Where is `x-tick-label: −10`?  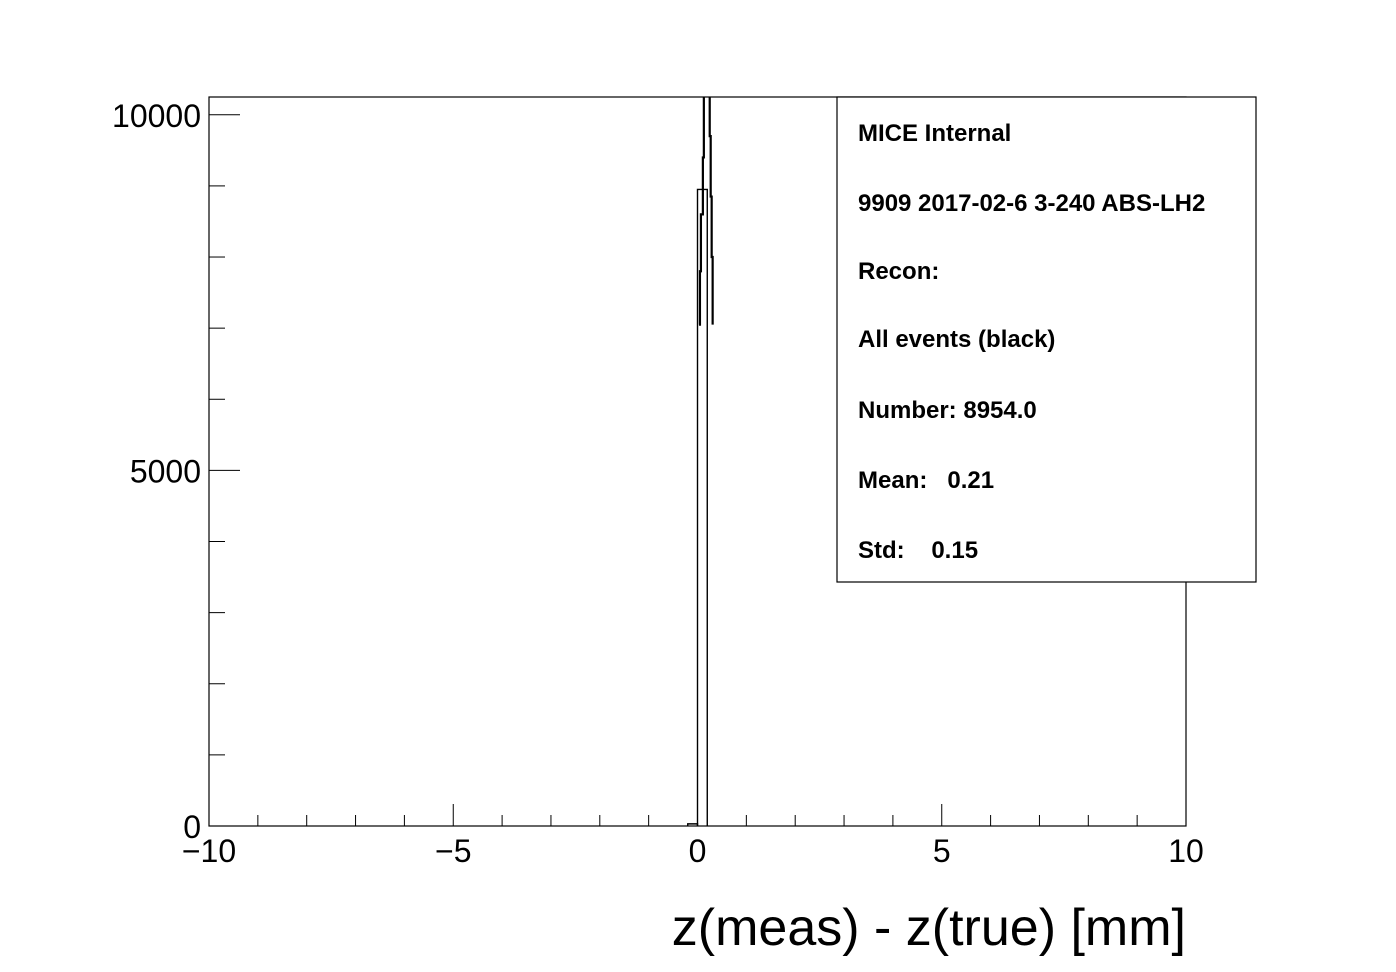
x-tick-label: −10 is located at coordinates (209, 851).